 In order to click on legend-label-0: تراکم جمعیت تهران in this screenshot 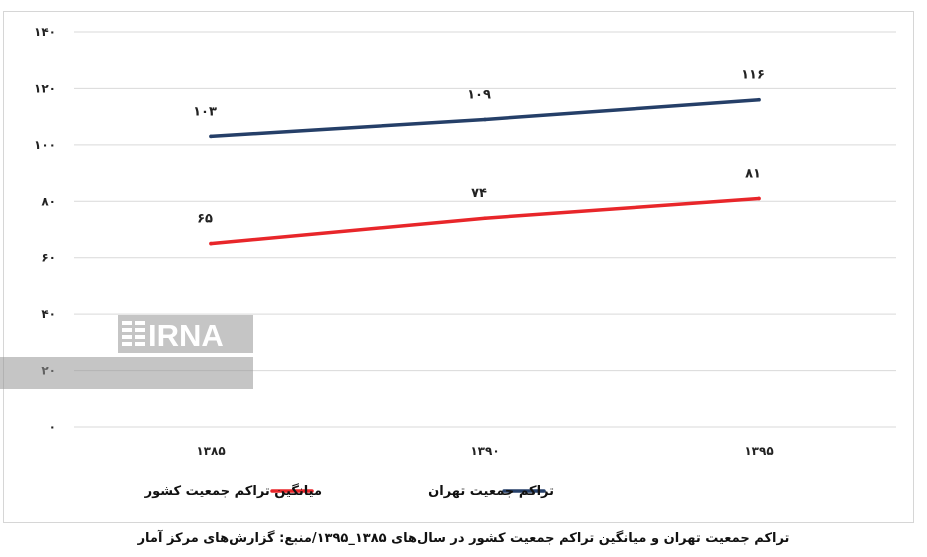, I will do `click(491, 491)`.